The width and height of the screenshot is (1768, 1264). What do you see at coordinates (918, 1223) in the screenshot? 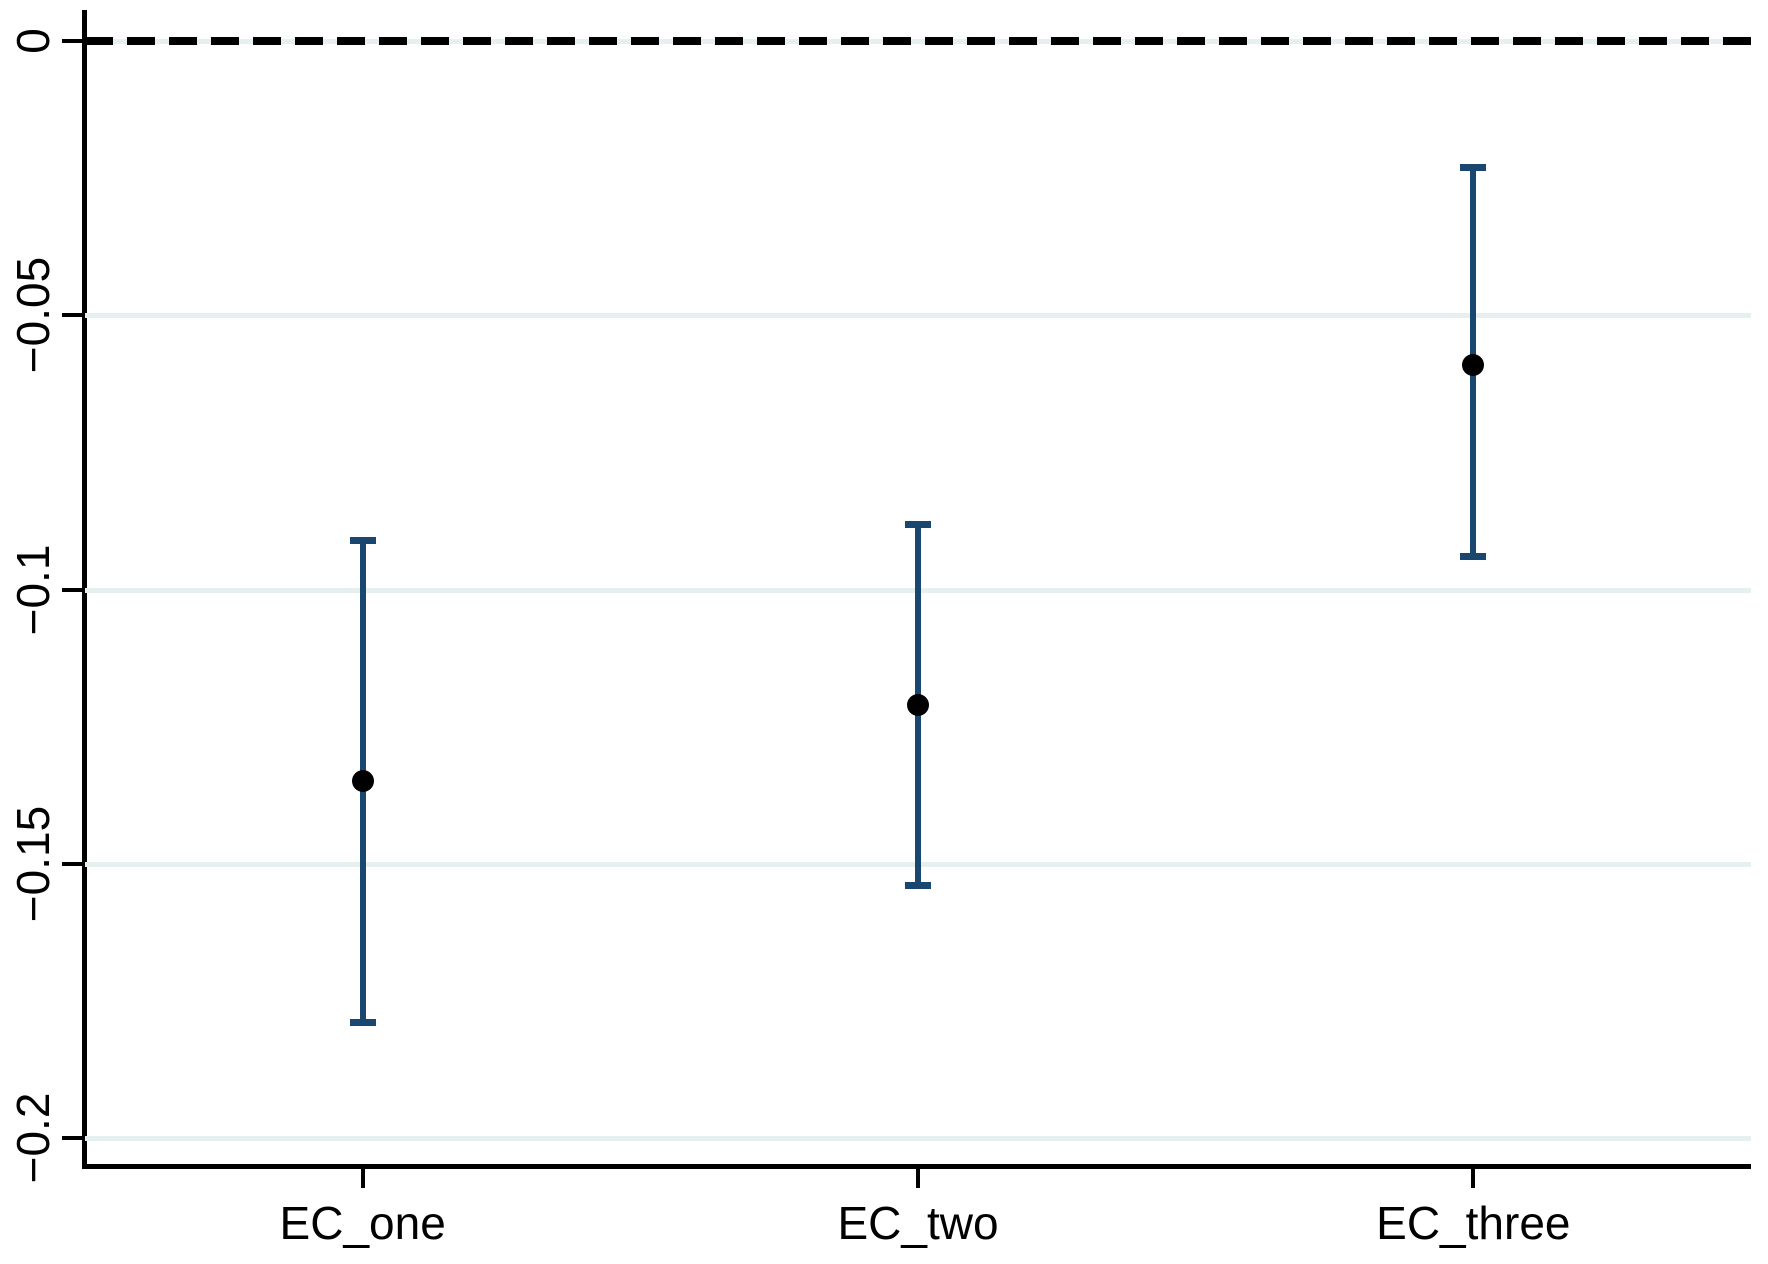
I see `x-category-label: EC_two` at bounding box center [918, 1223].